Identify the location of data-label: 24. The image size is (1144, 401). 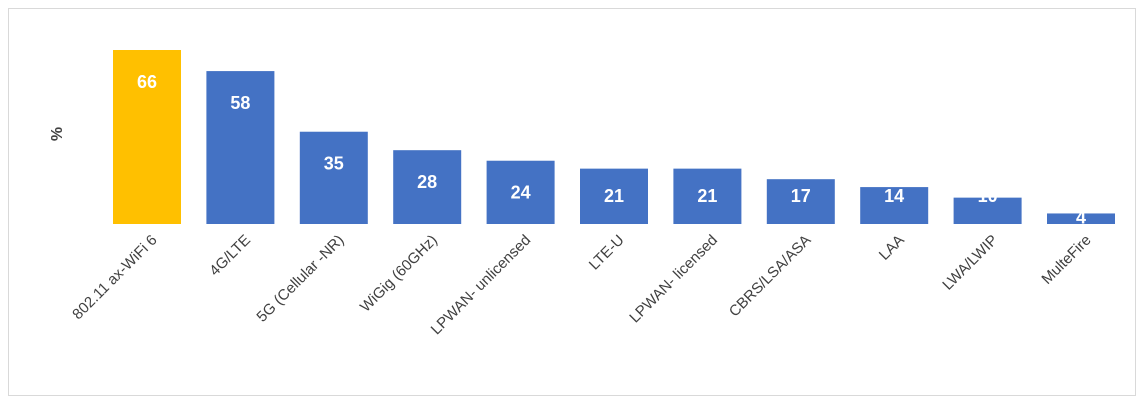
(521, 192).